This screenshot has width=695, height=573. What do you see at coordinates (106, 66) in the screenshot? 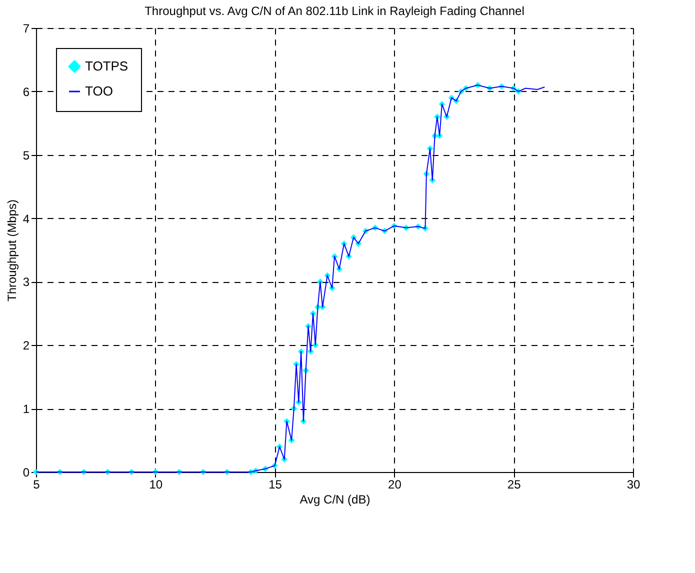
I see `legend-label: TOTPS` at bounding box center [106, 66].